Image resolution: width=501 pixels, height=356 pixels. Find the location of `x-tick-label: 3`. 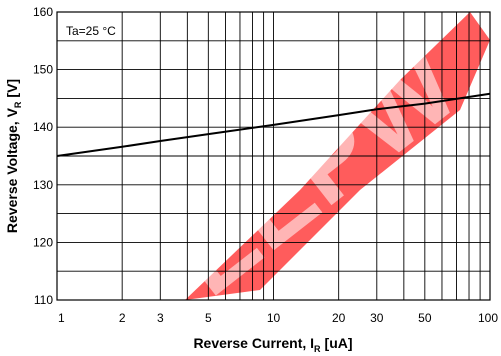

x-tick-label: 3 is located at coordinates (160, 318).